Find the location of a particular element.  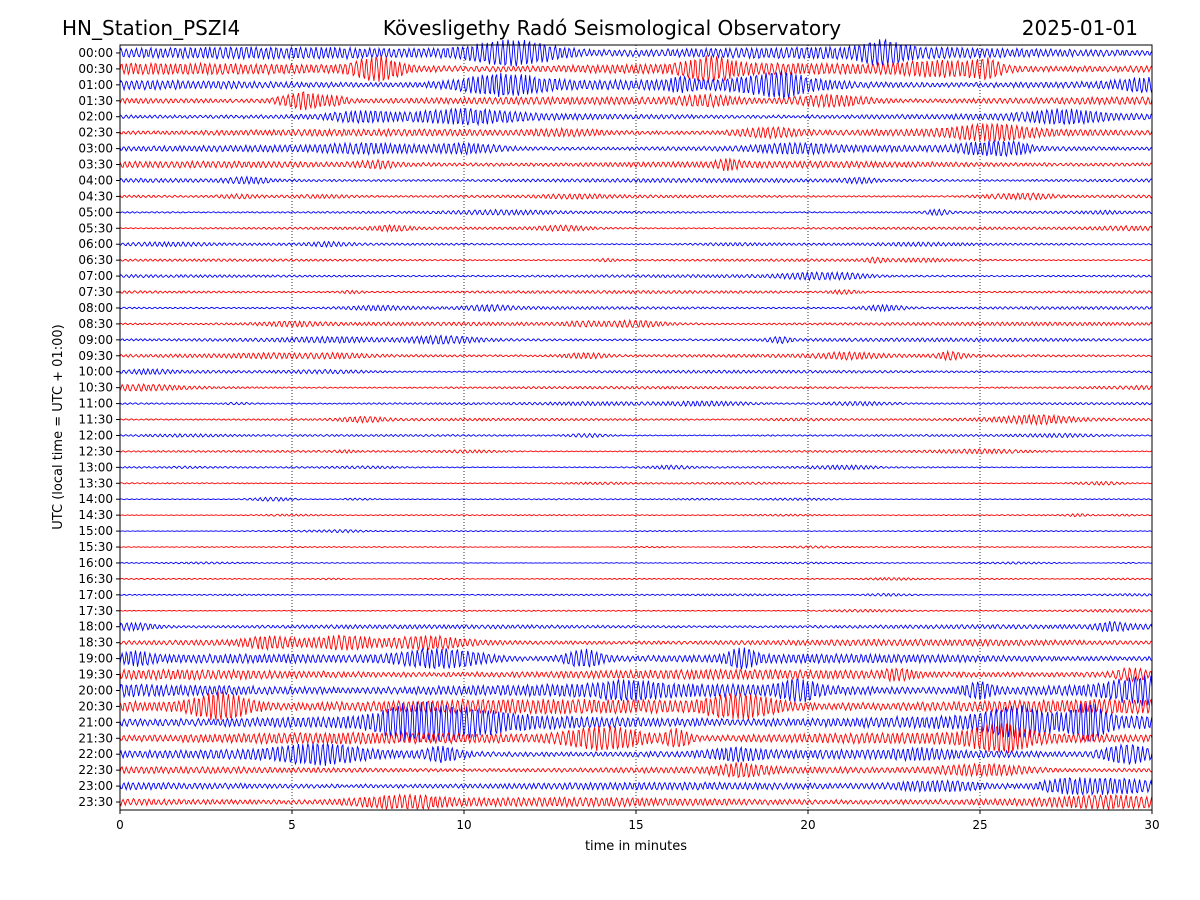

y-tick-label: 03:00 is located at coordinates (95, 149).